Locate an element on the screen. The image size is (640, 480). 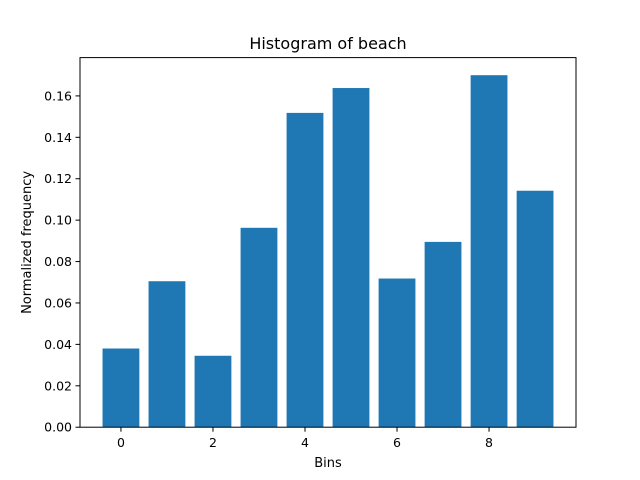
y-tick-label: 0.10 is located at coordinates (58, 220).